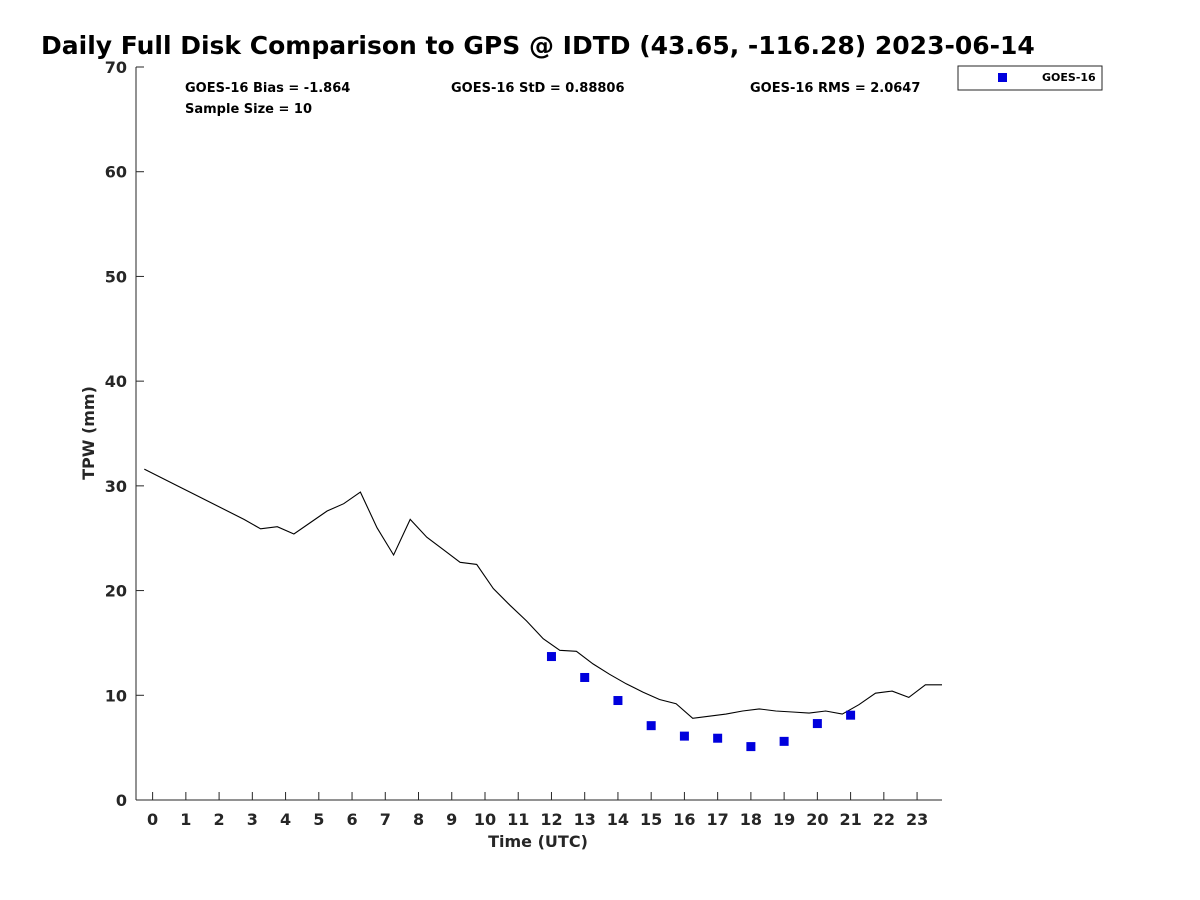 Image resolution: width=1200 pixels, height=900 pixels. What do you see at coordinates (116, 67) in the screenshot?
I see `y-tick-label: 70` at bounding box center [116, 67].